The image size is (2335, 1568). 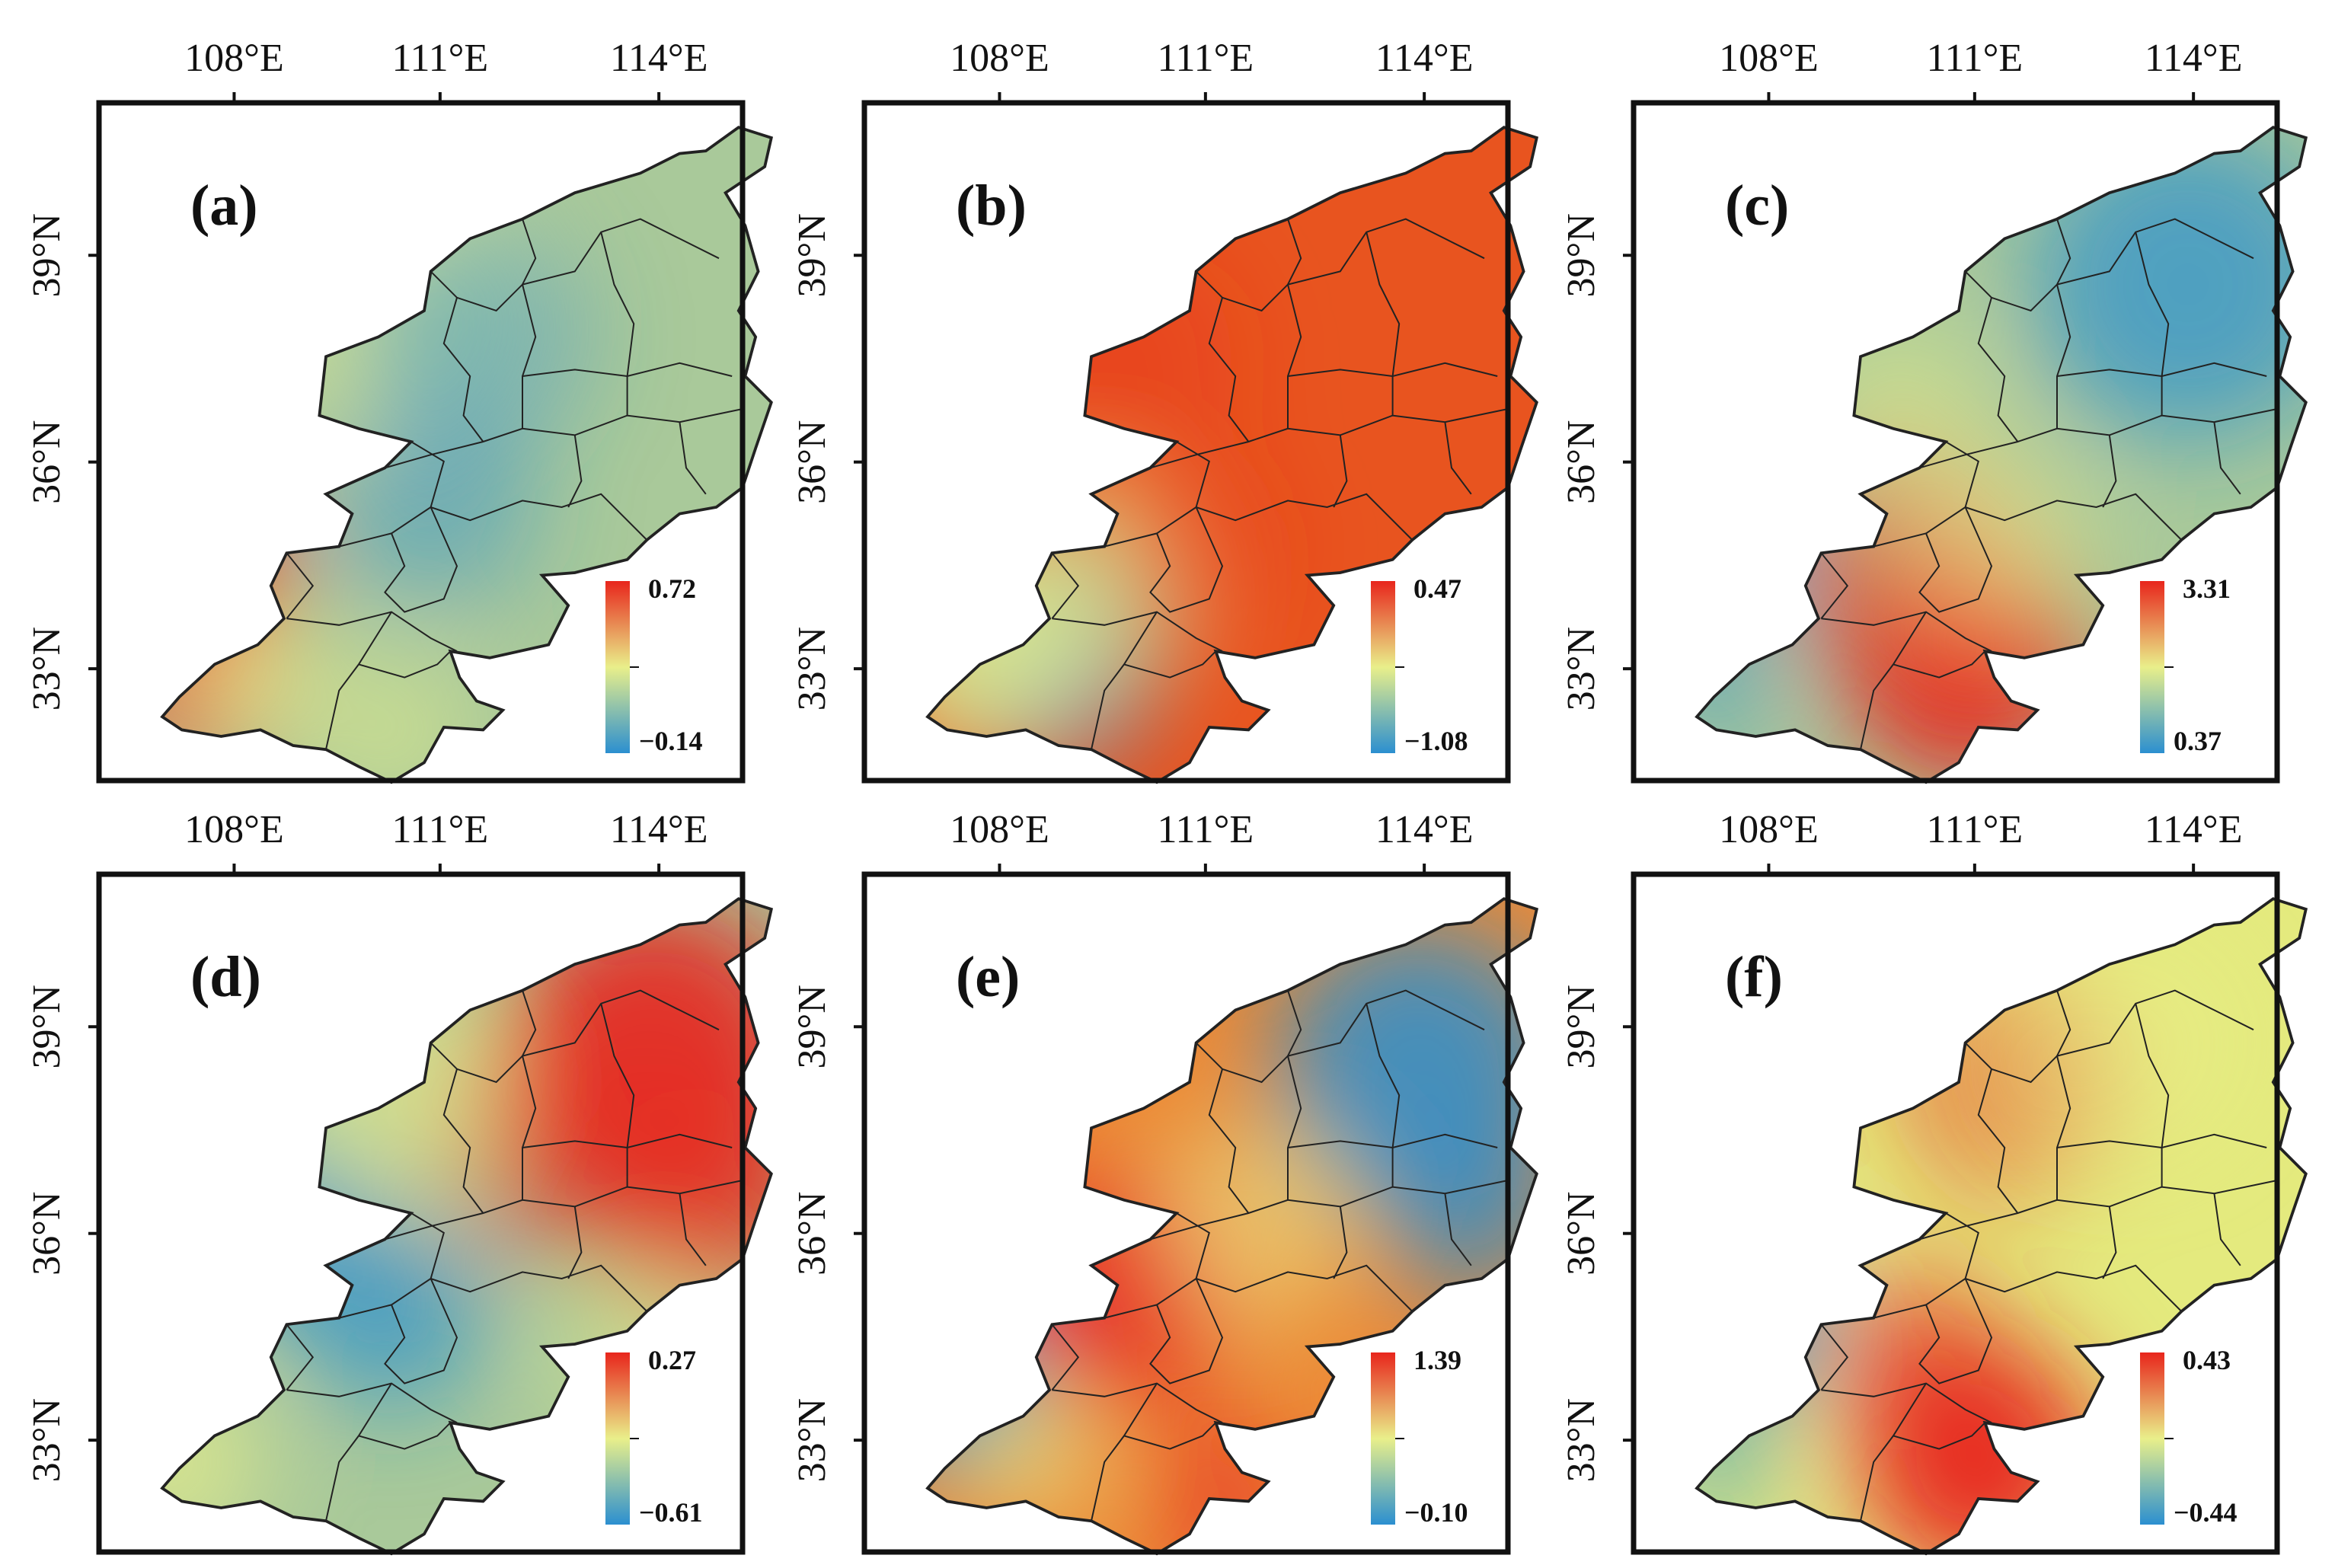 I want to click on legend-max: 0.27, so click(x=672, y=1360).